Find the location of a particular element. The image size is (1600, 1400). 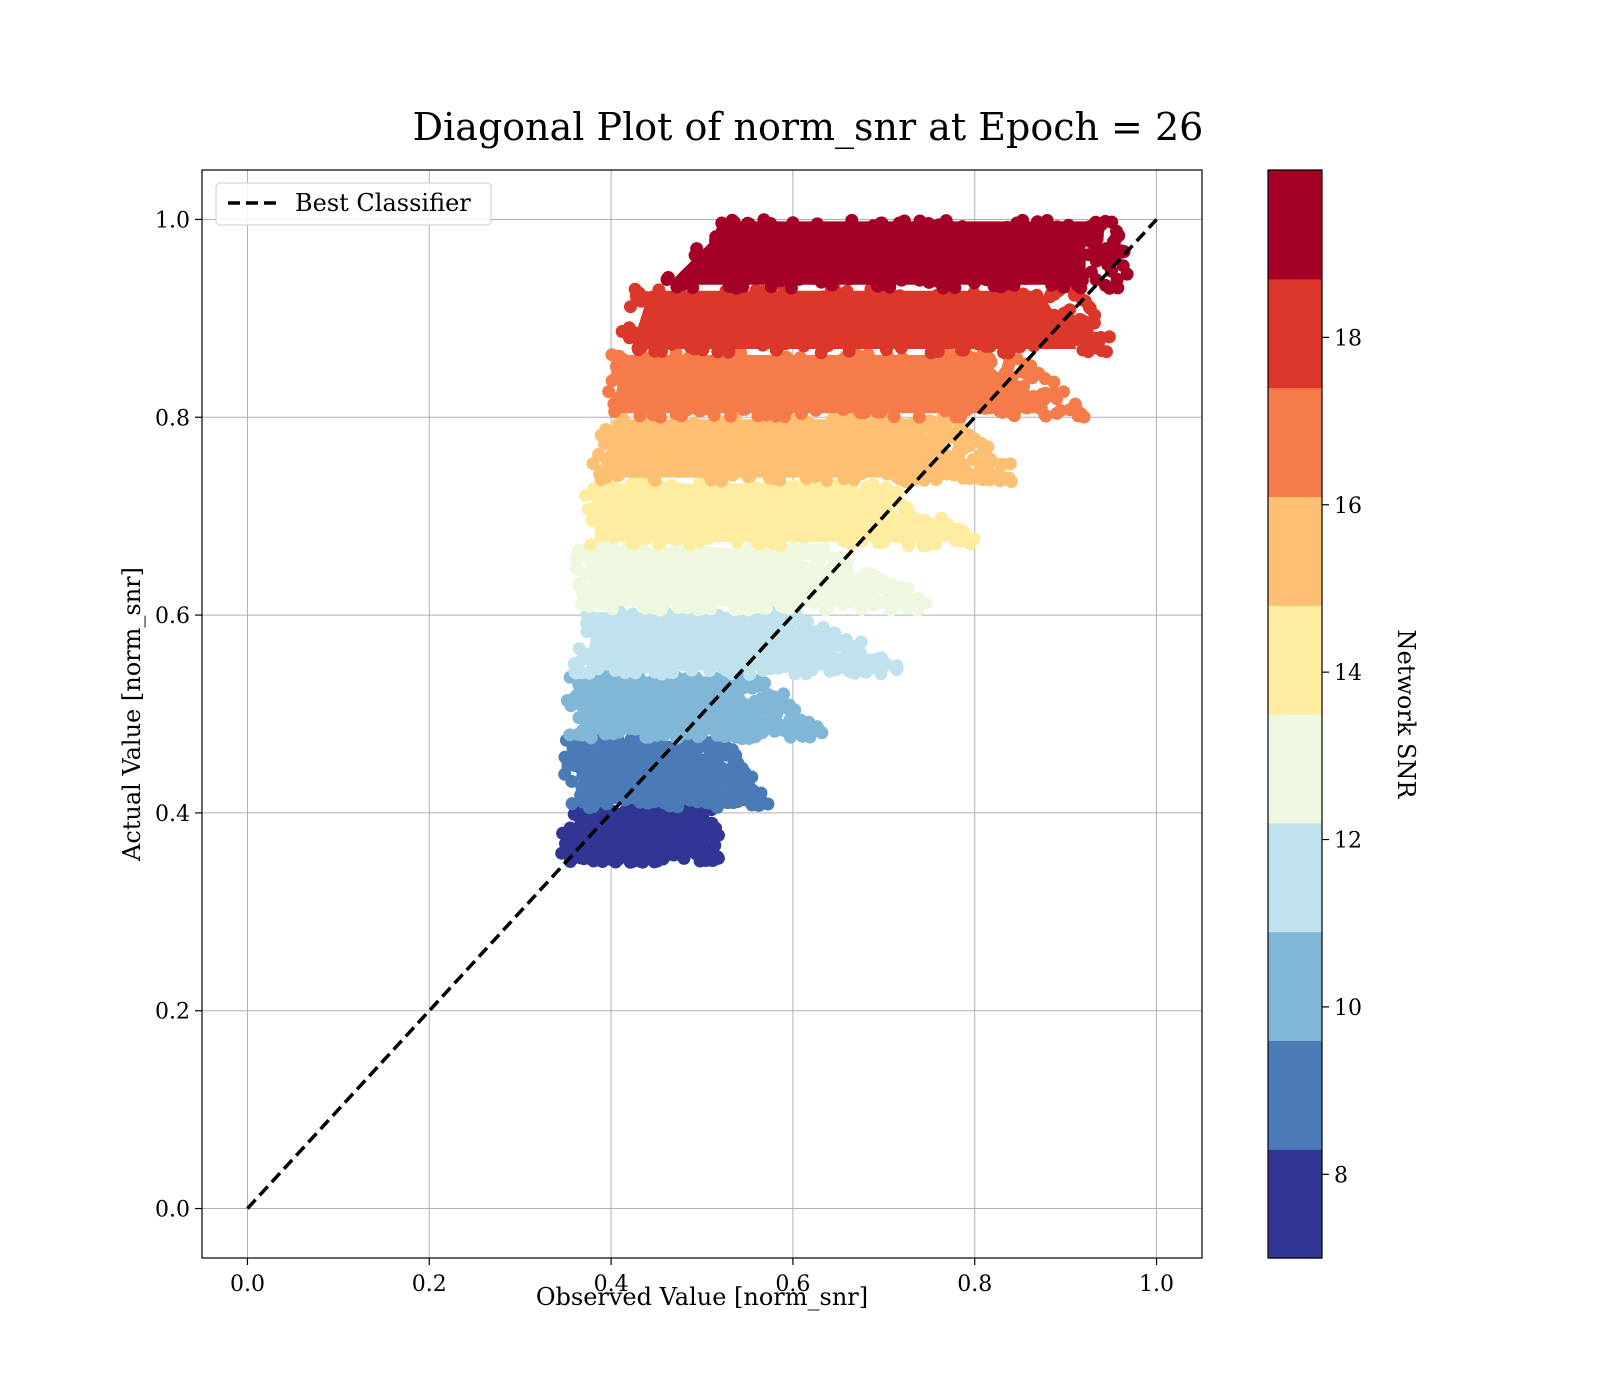

y-tick-label: 0.4 is located at coordinates (172, 814).